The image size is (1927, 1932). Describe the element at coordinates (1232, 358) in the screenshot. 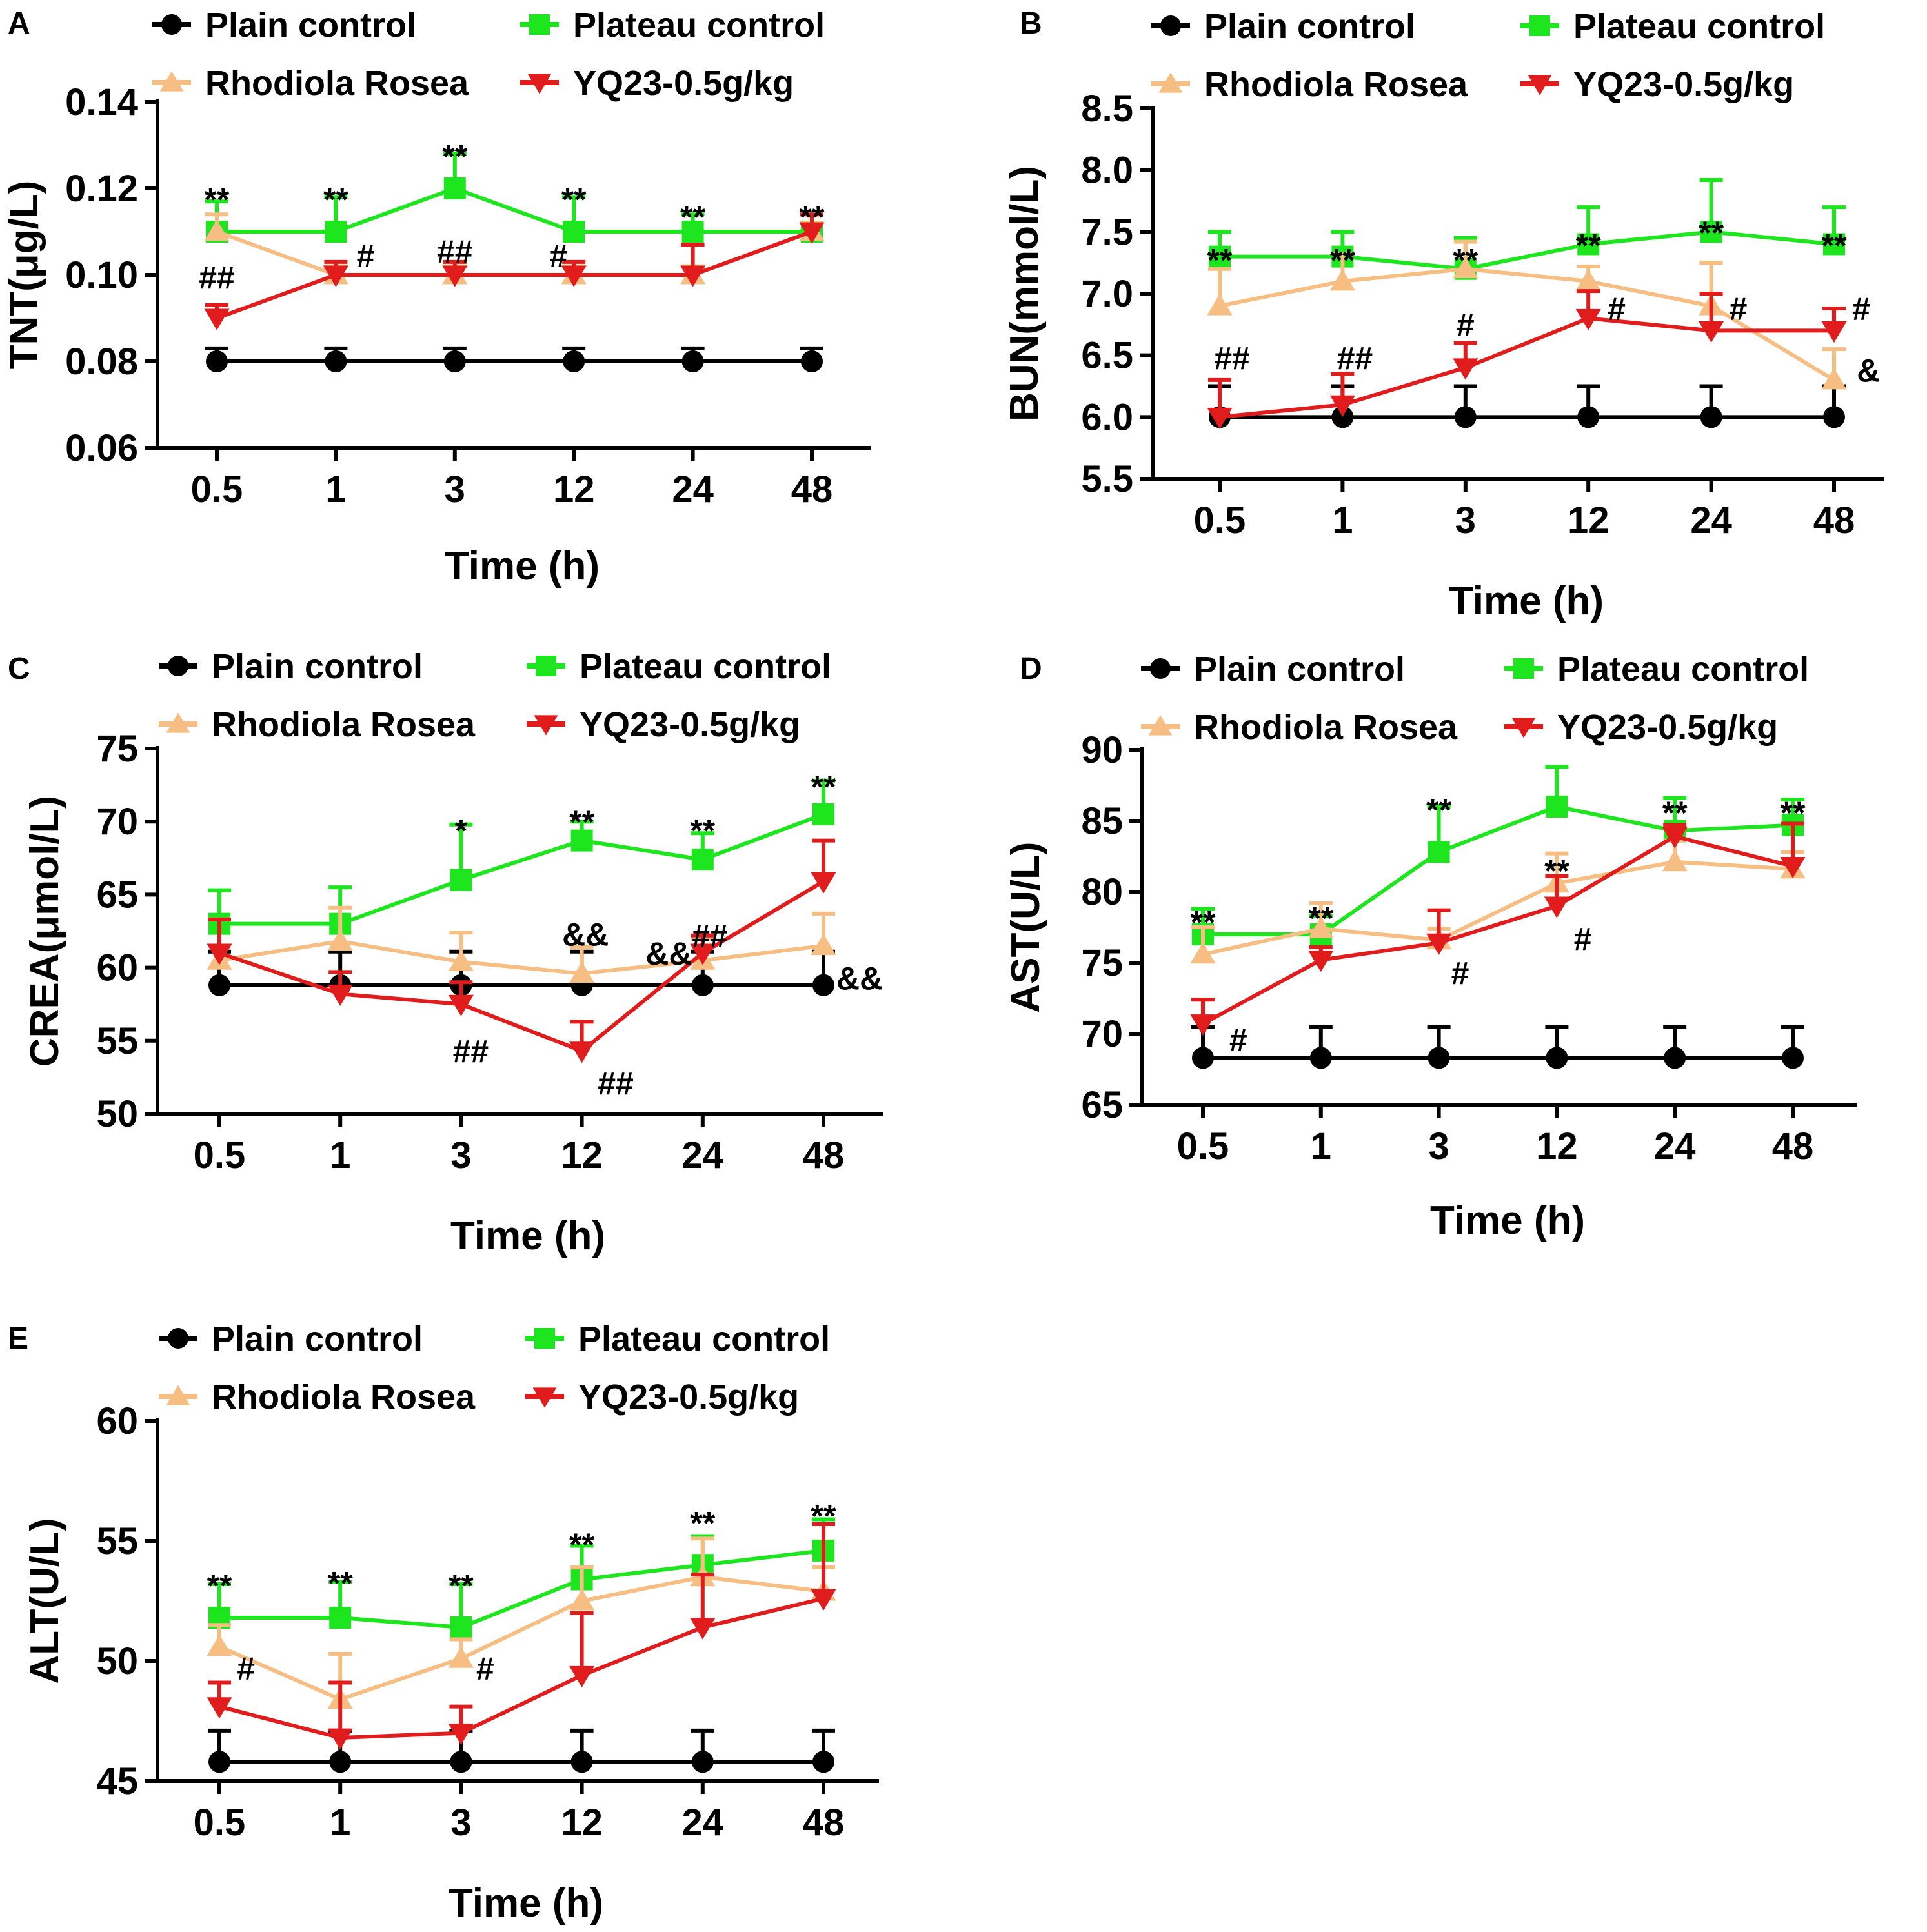

I see `annotation: ##` at that location.